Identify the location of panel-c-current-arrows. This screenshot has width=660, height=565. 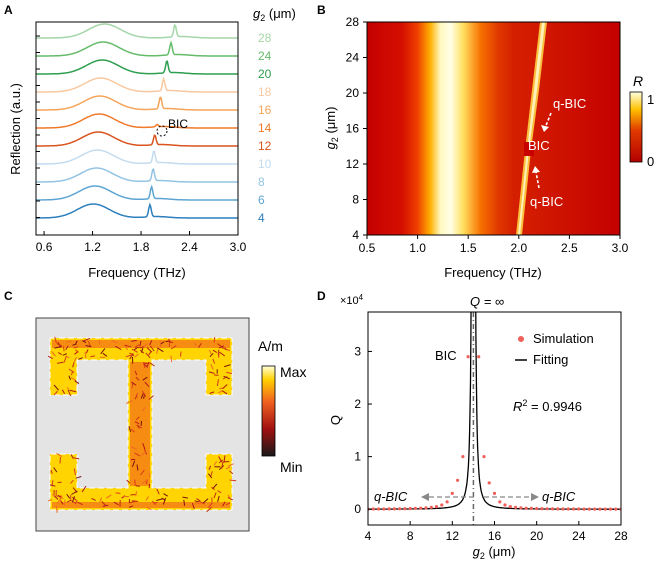
(142, 424).